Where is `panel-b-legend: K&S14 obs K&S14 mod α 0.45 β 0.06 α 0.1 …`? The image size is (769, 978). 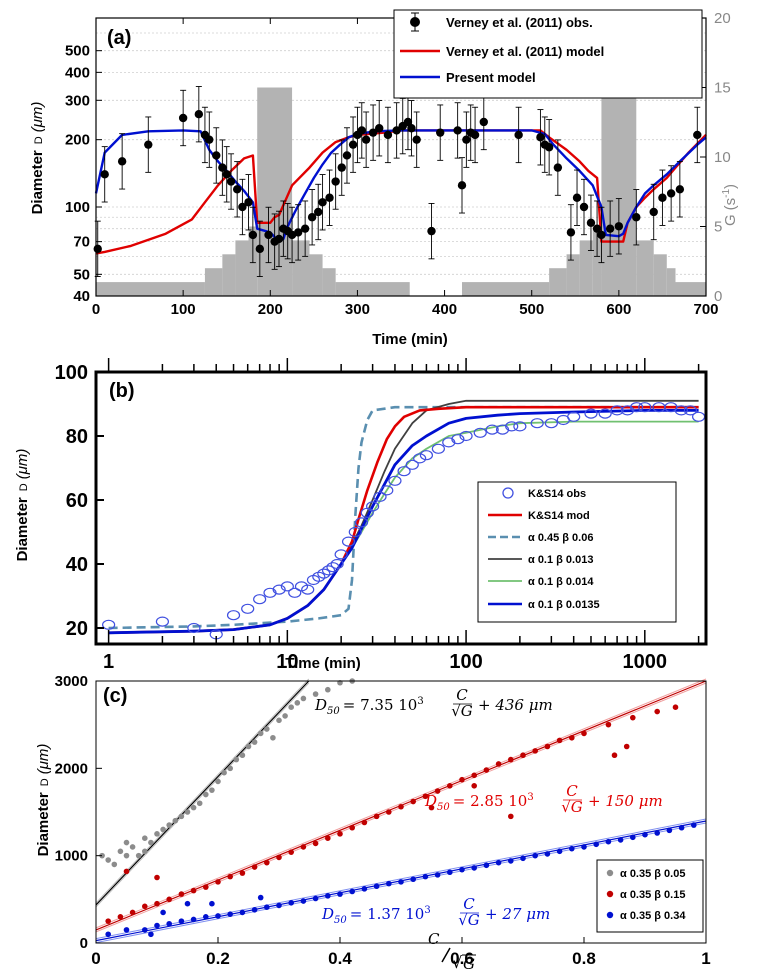 panel-b-legend: K&S14 obs K&S14 mod α 0.45 β 0.06 α 0.1 … is located at coordinates (577, 552).